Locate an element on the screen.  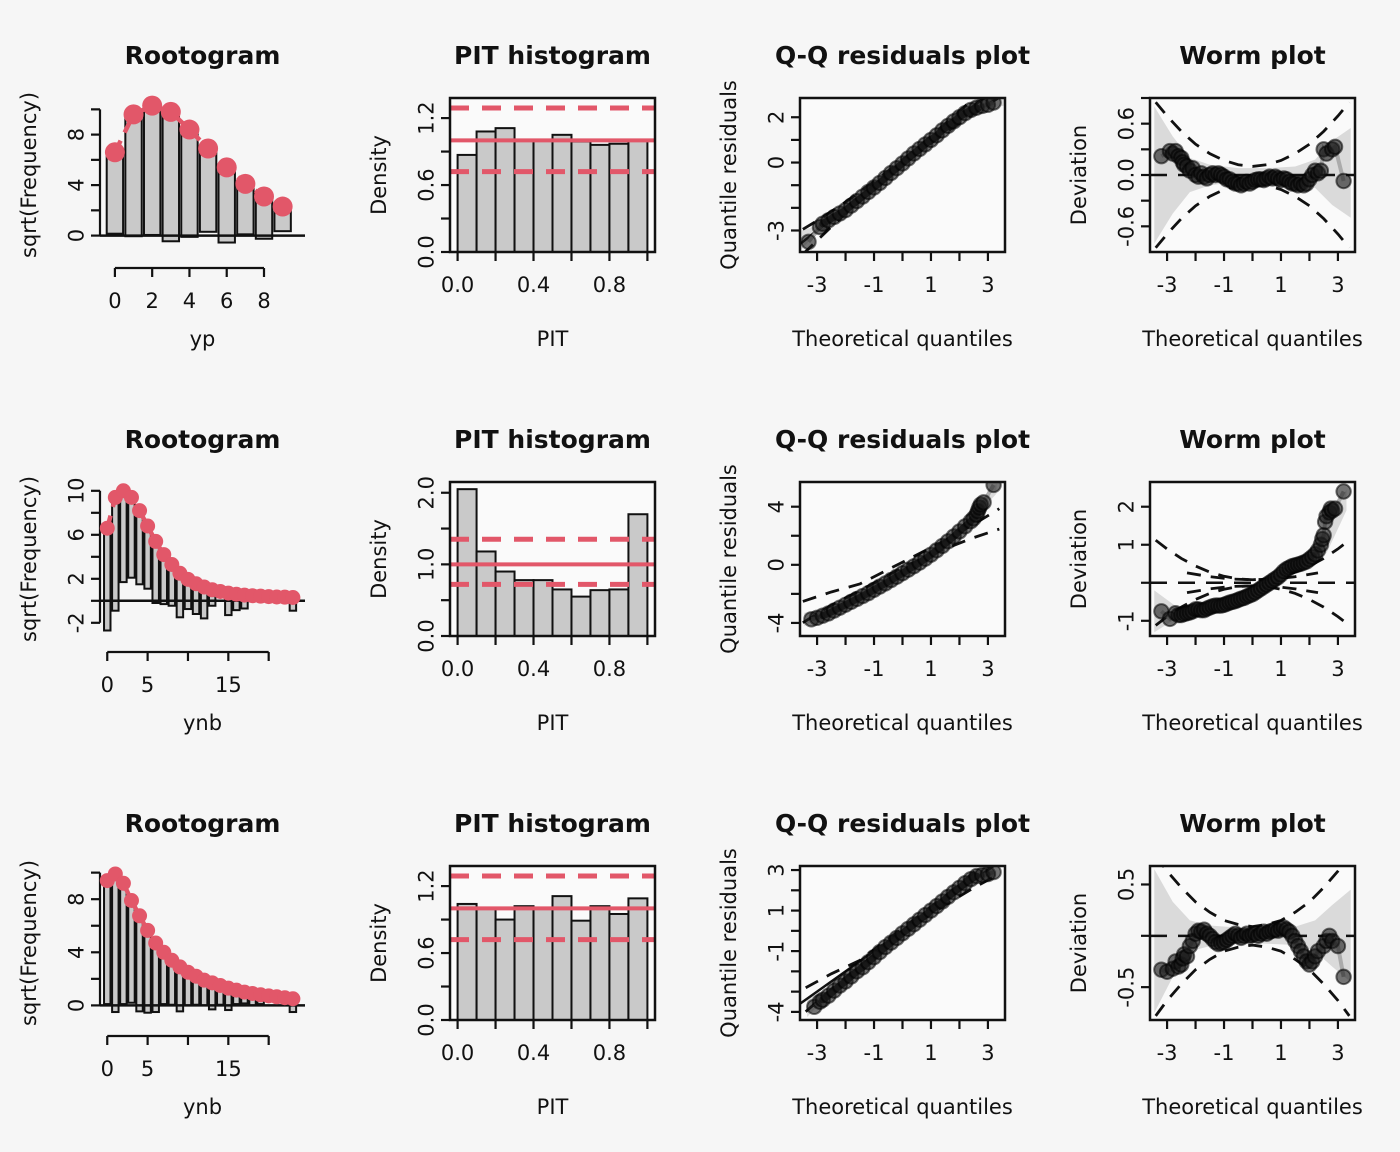
y-tick-label: -1 is located at coordinates (1126, 620).